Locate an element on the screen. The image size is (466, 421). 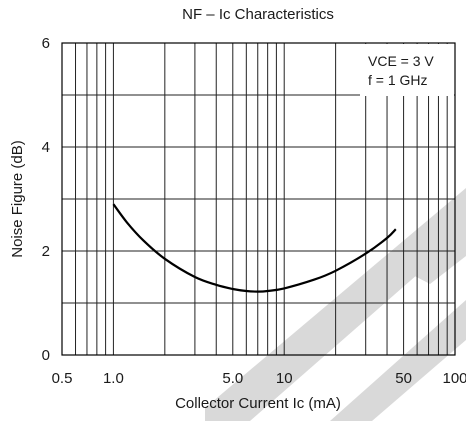
y-tick-label: 2 is located at coordinates (46, 251).